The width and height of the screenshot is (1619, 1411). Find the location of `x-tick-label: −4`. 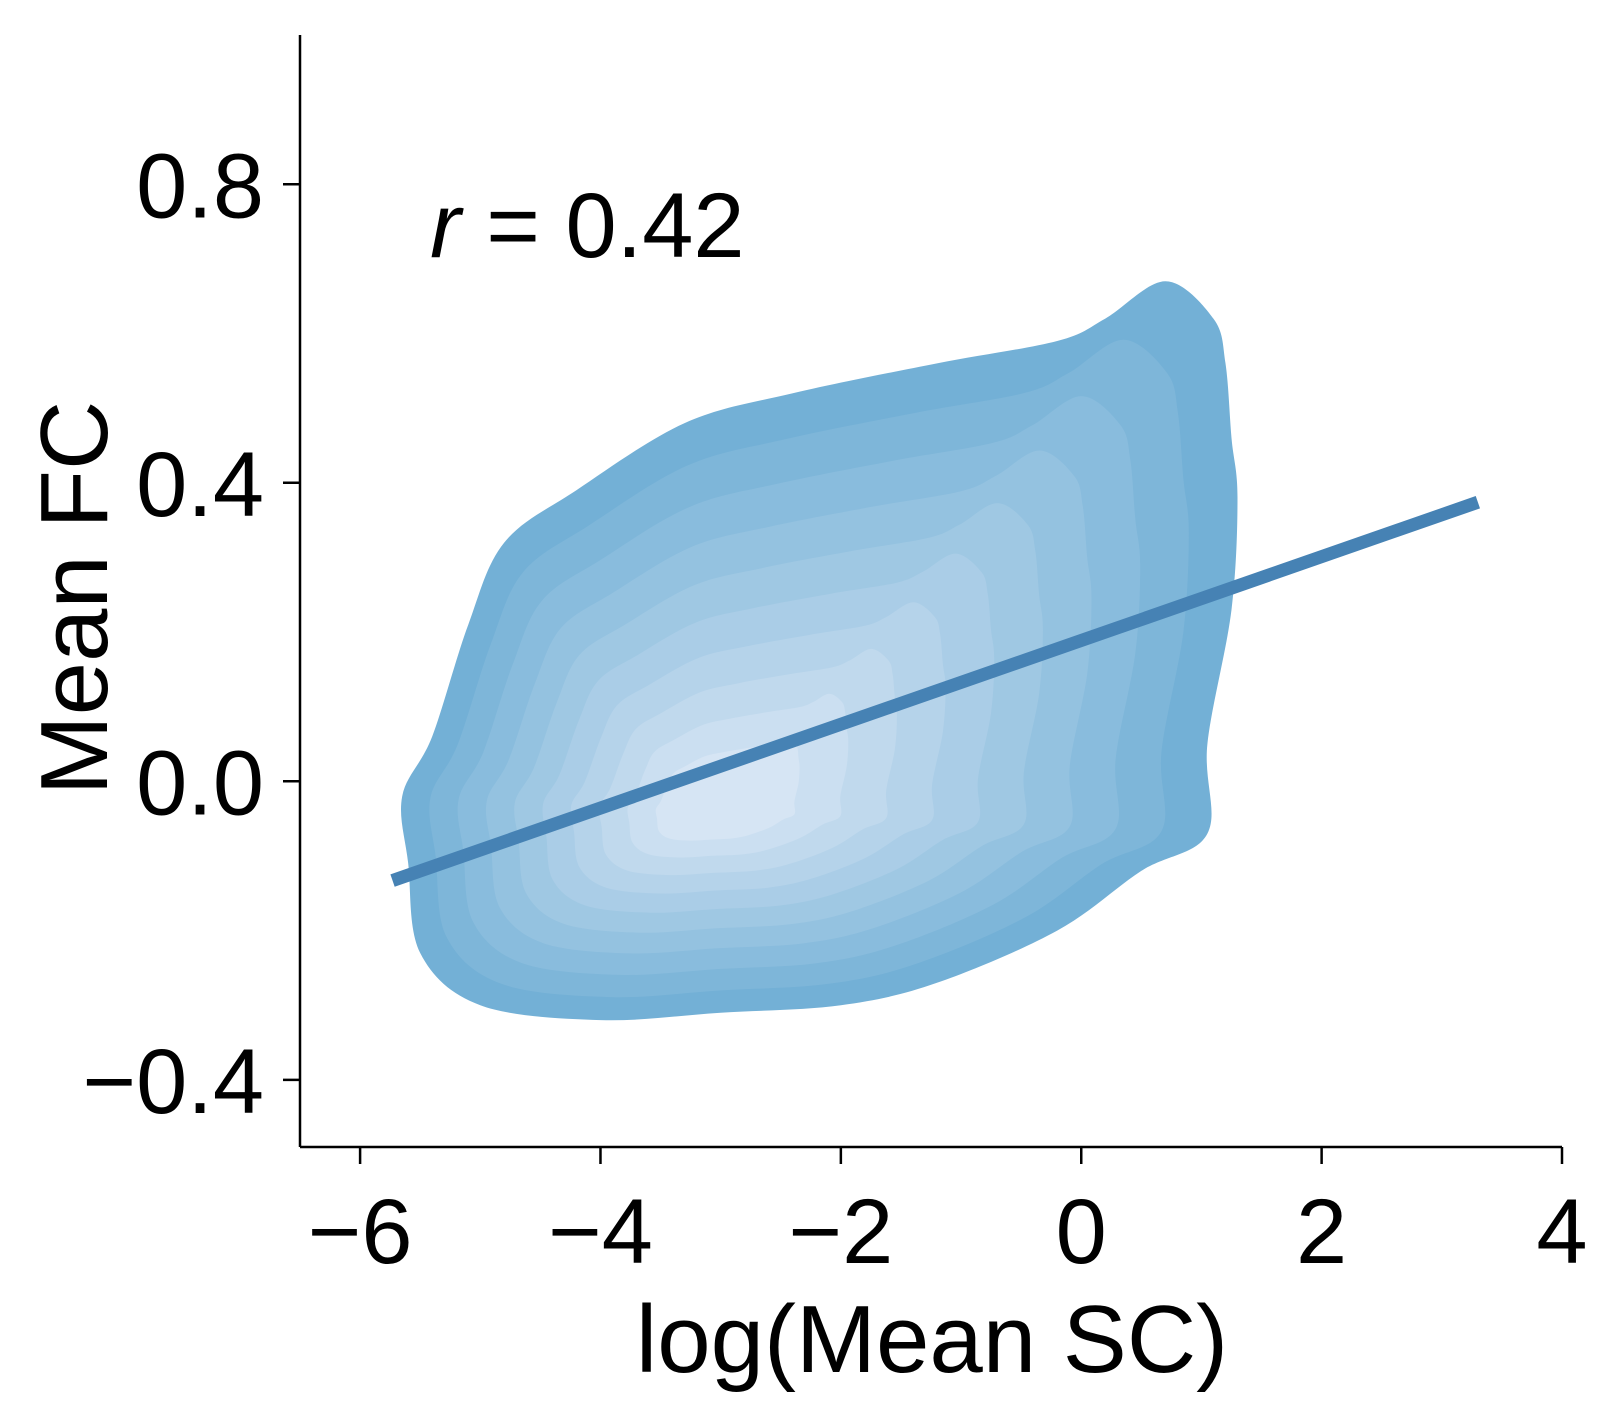

x-tick-label: −4 is located at coordinates (600, 1232).